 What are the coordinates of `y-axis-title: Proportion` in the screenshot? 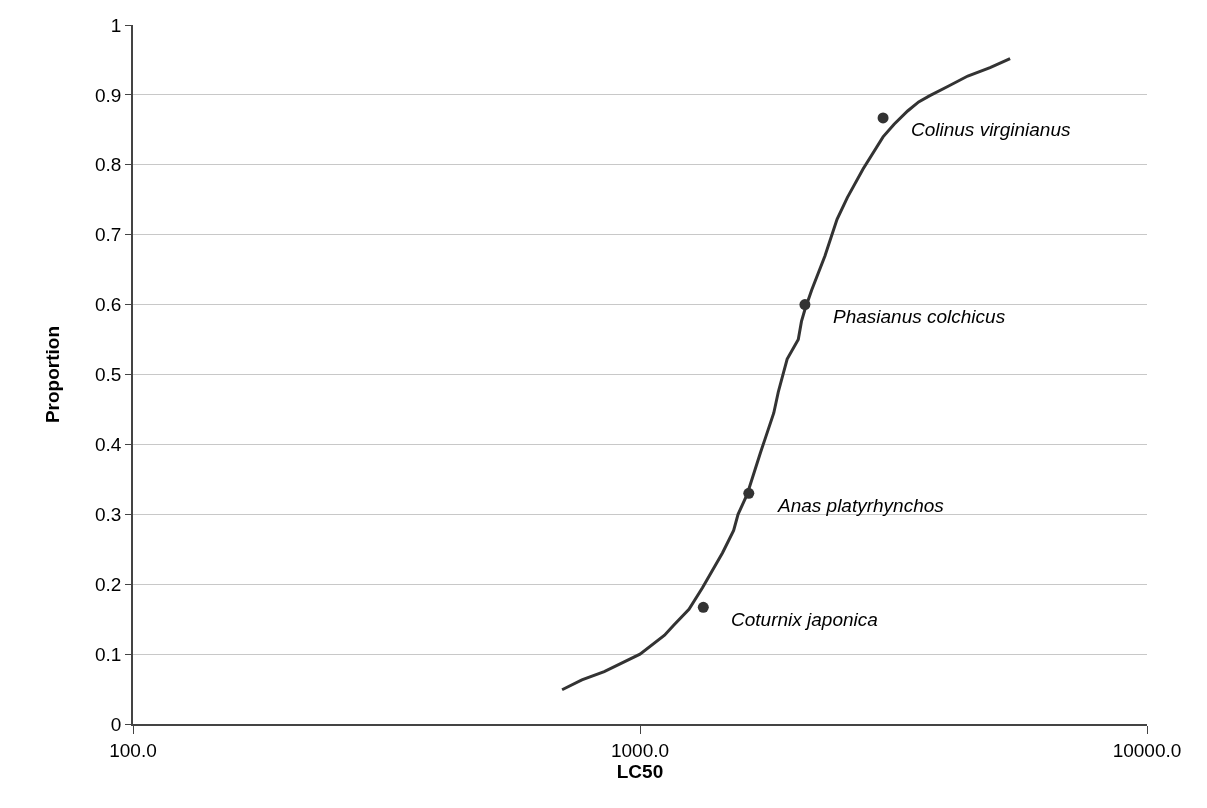 It's located at (53, 374).